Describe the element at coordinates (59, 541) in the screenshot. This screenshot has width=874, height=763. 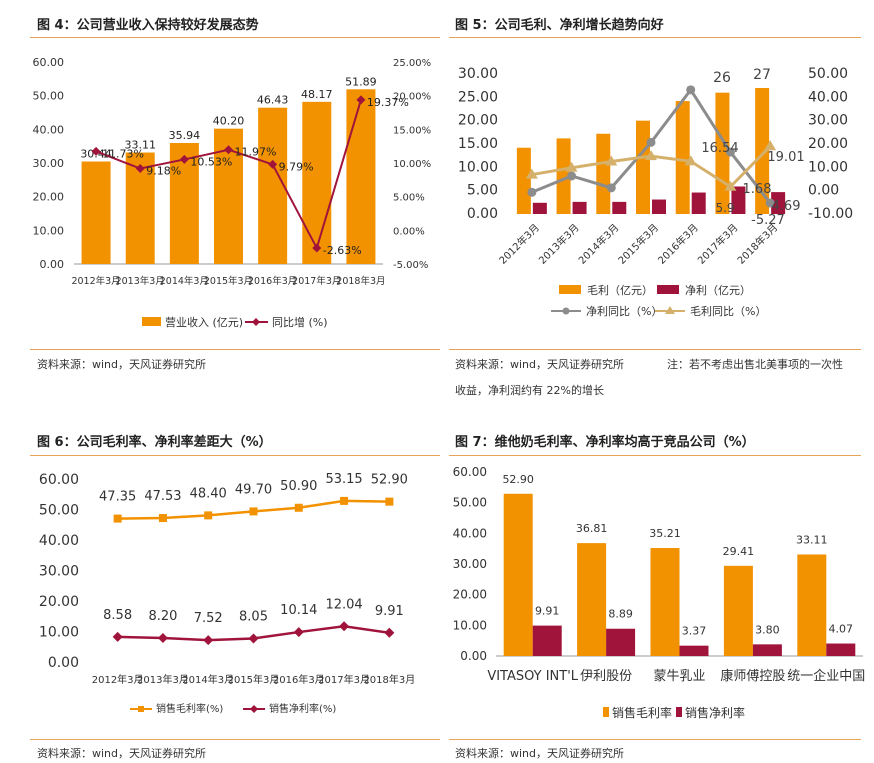
I see `chart6-y-axis-tick-label: 40.00` at that location.